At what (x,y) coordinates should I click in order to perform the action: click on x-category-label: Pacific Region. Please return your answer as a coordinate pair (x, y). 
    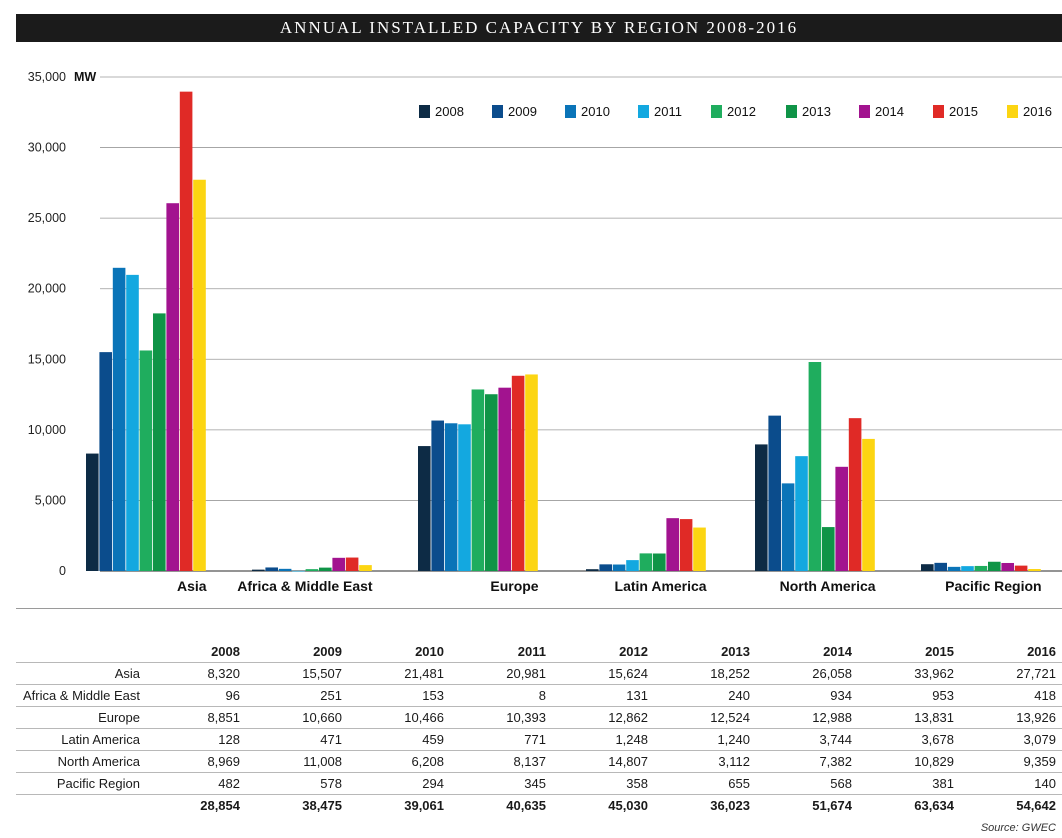
    Looking at the image, I should click on (993, 586).